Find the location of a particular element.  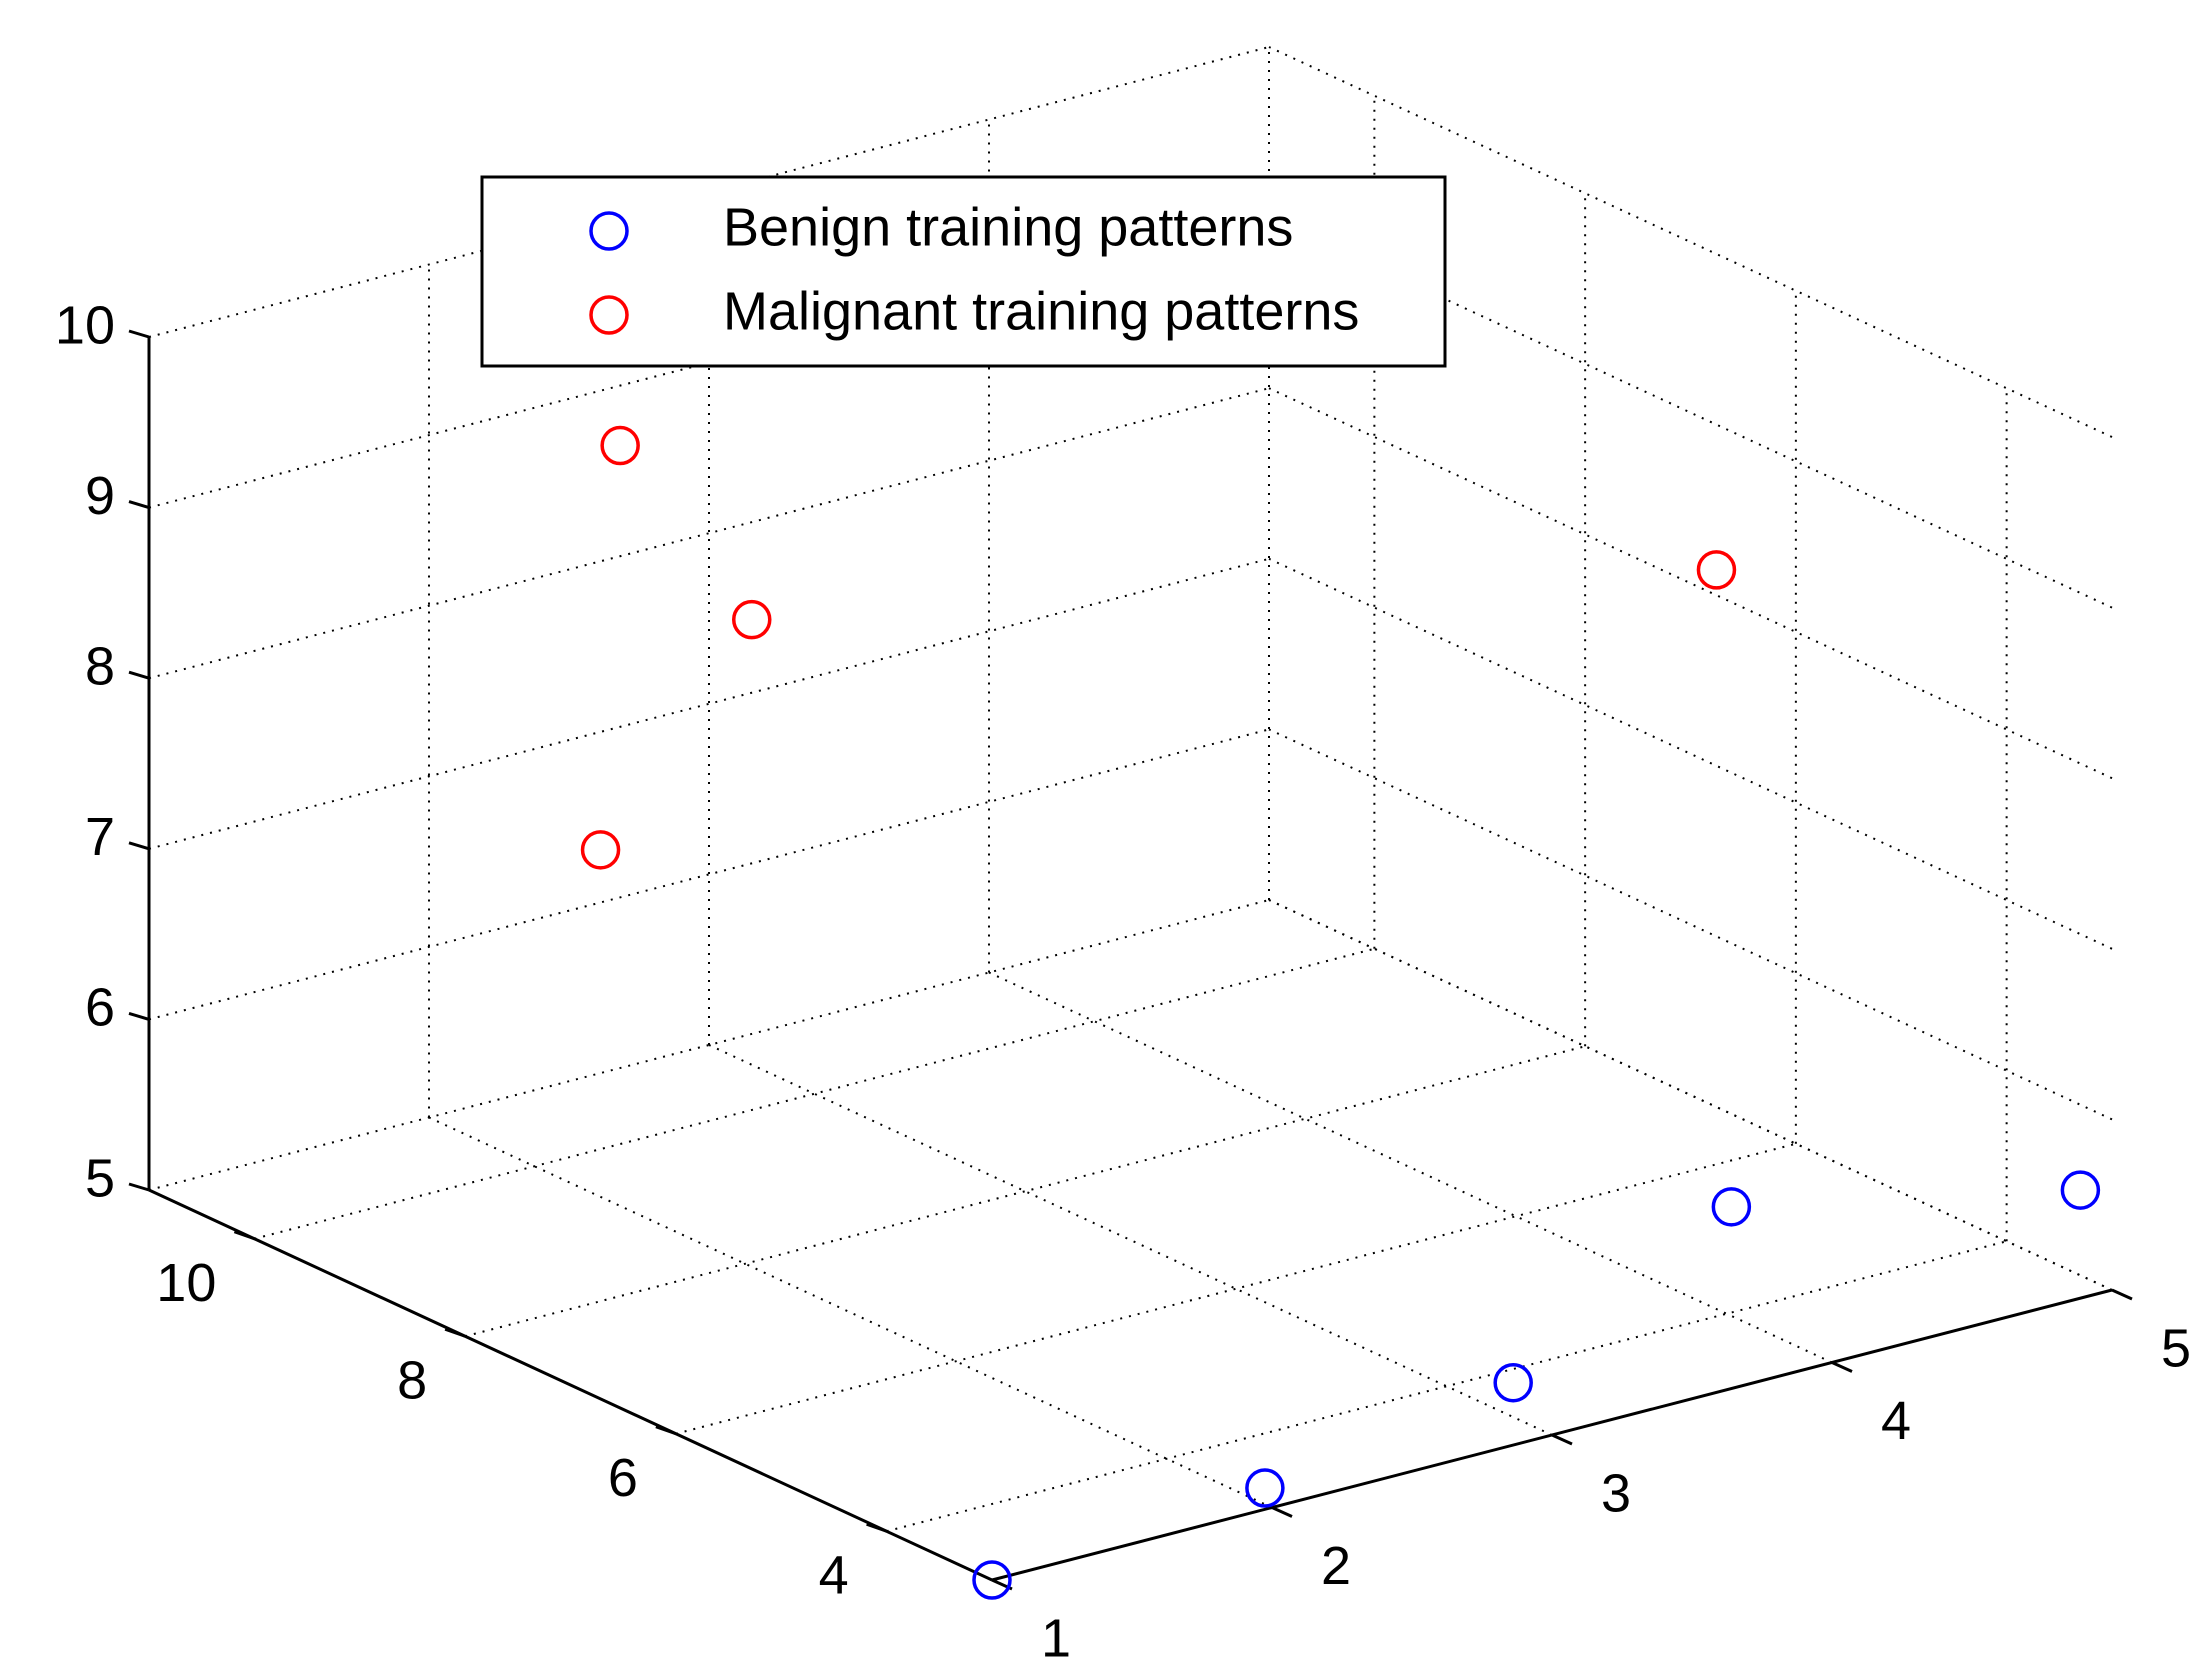

x-tick-label: 4 is located at coordinates (1896, 1421).